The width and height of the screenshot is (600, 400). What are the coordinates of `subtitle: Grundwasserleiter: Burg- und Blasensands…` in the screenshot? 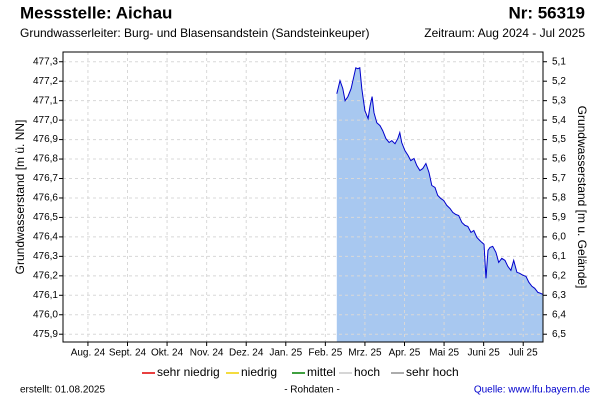 It's located at (195, 33).